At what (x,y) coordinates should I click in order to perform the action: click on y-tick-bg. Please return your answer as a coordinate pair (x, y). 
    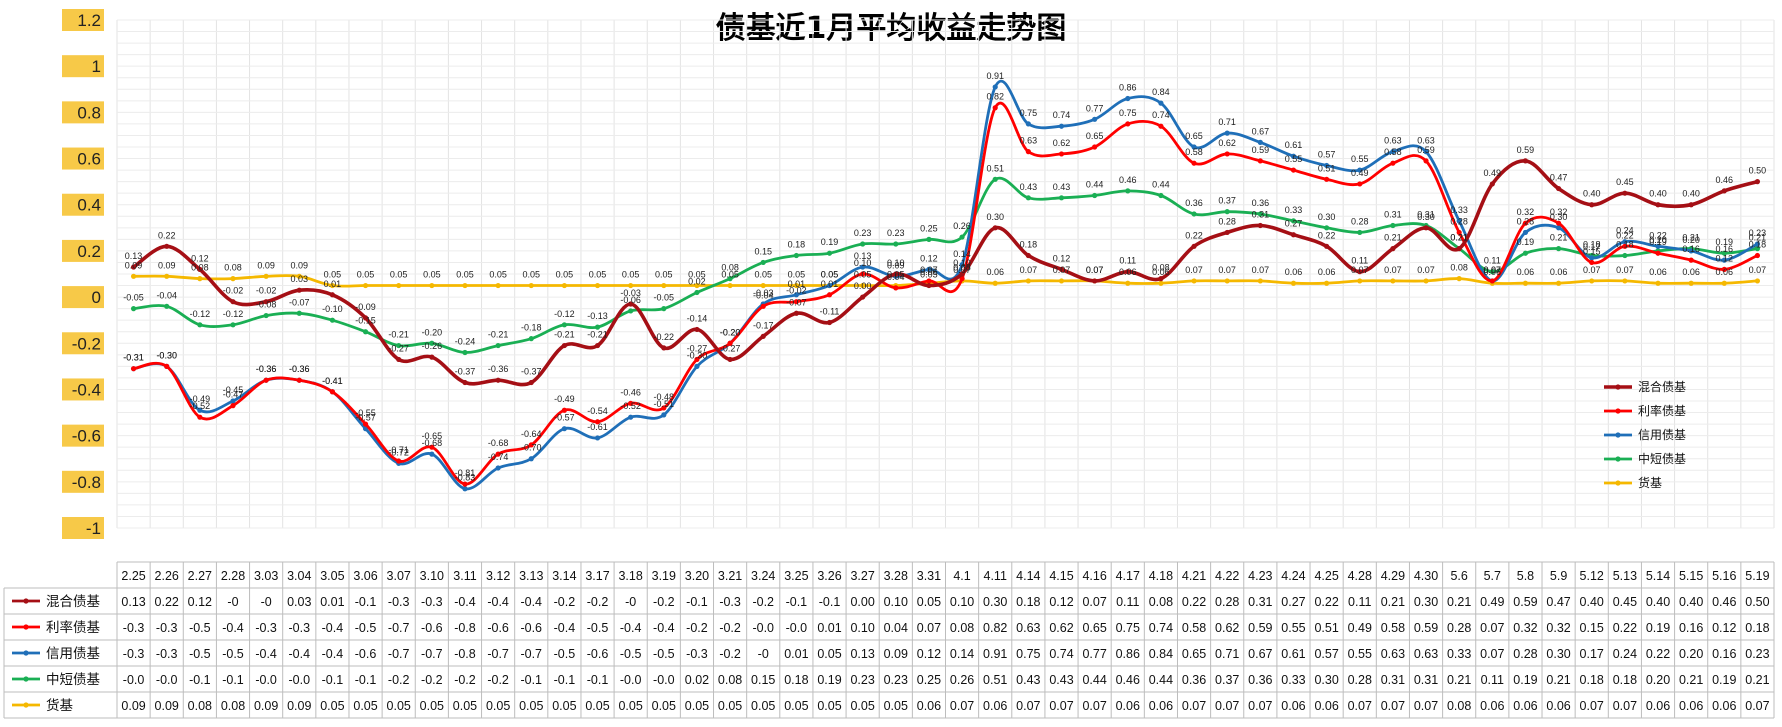
    Looking at the image, I should click on (83, 343).